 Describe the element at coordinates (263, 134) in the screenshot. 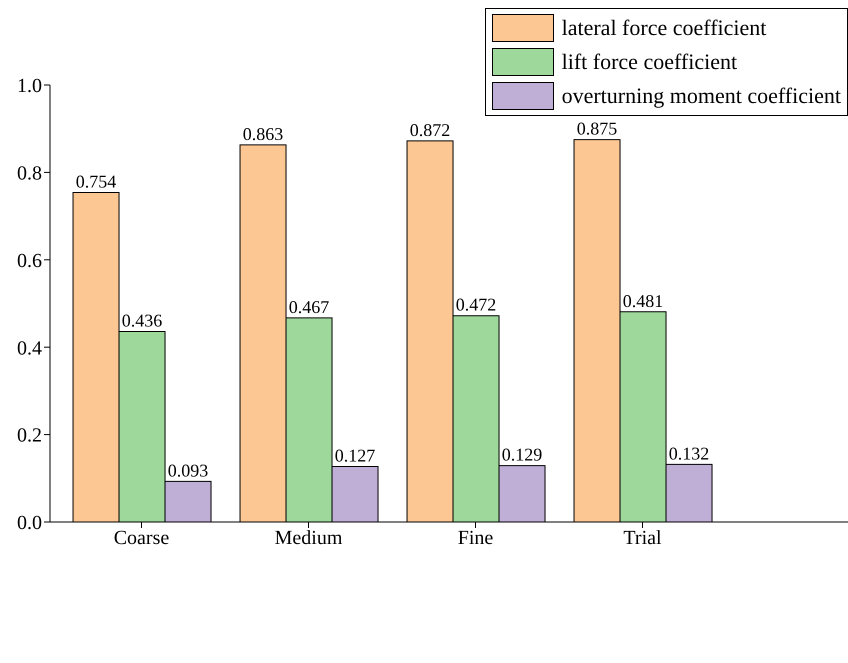

I see `data-label: 0.863` at that location.